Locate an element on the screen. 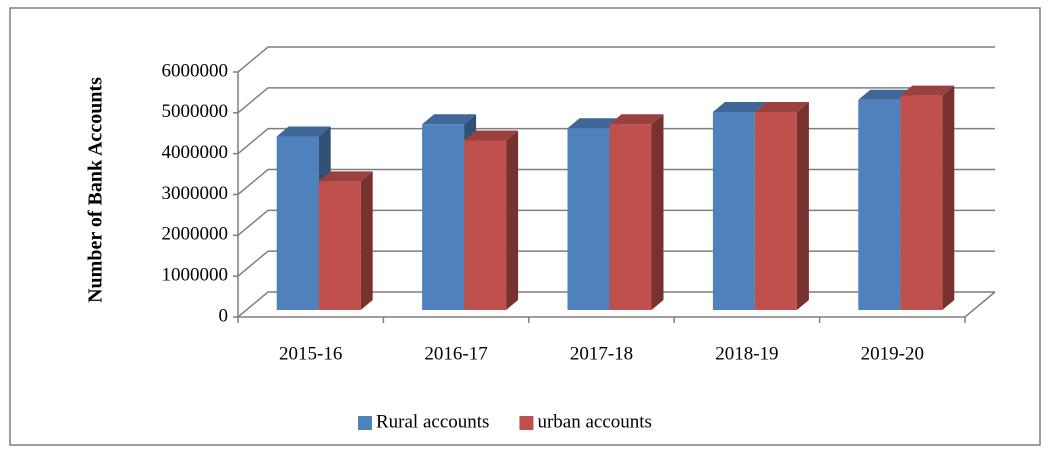 Image resolution: width=1050 pixels, height=451 pixels. y-tick-label: 4000000 is located at coordinates (195, 152).